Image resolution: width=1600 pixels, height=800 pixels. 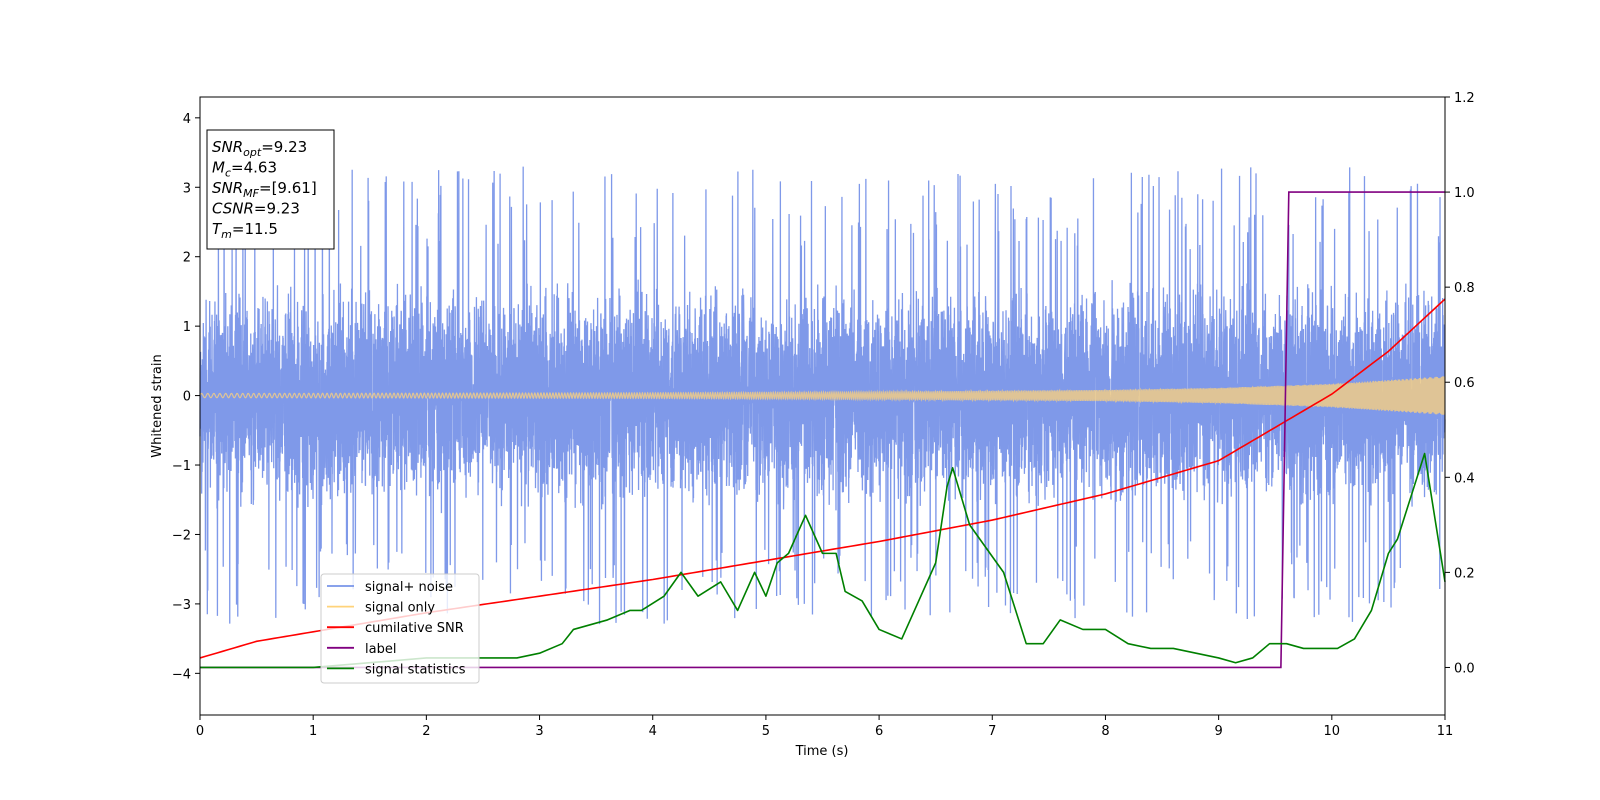 I want to click on info-line: SNRopt=9.23, so click(x=259, y=148).